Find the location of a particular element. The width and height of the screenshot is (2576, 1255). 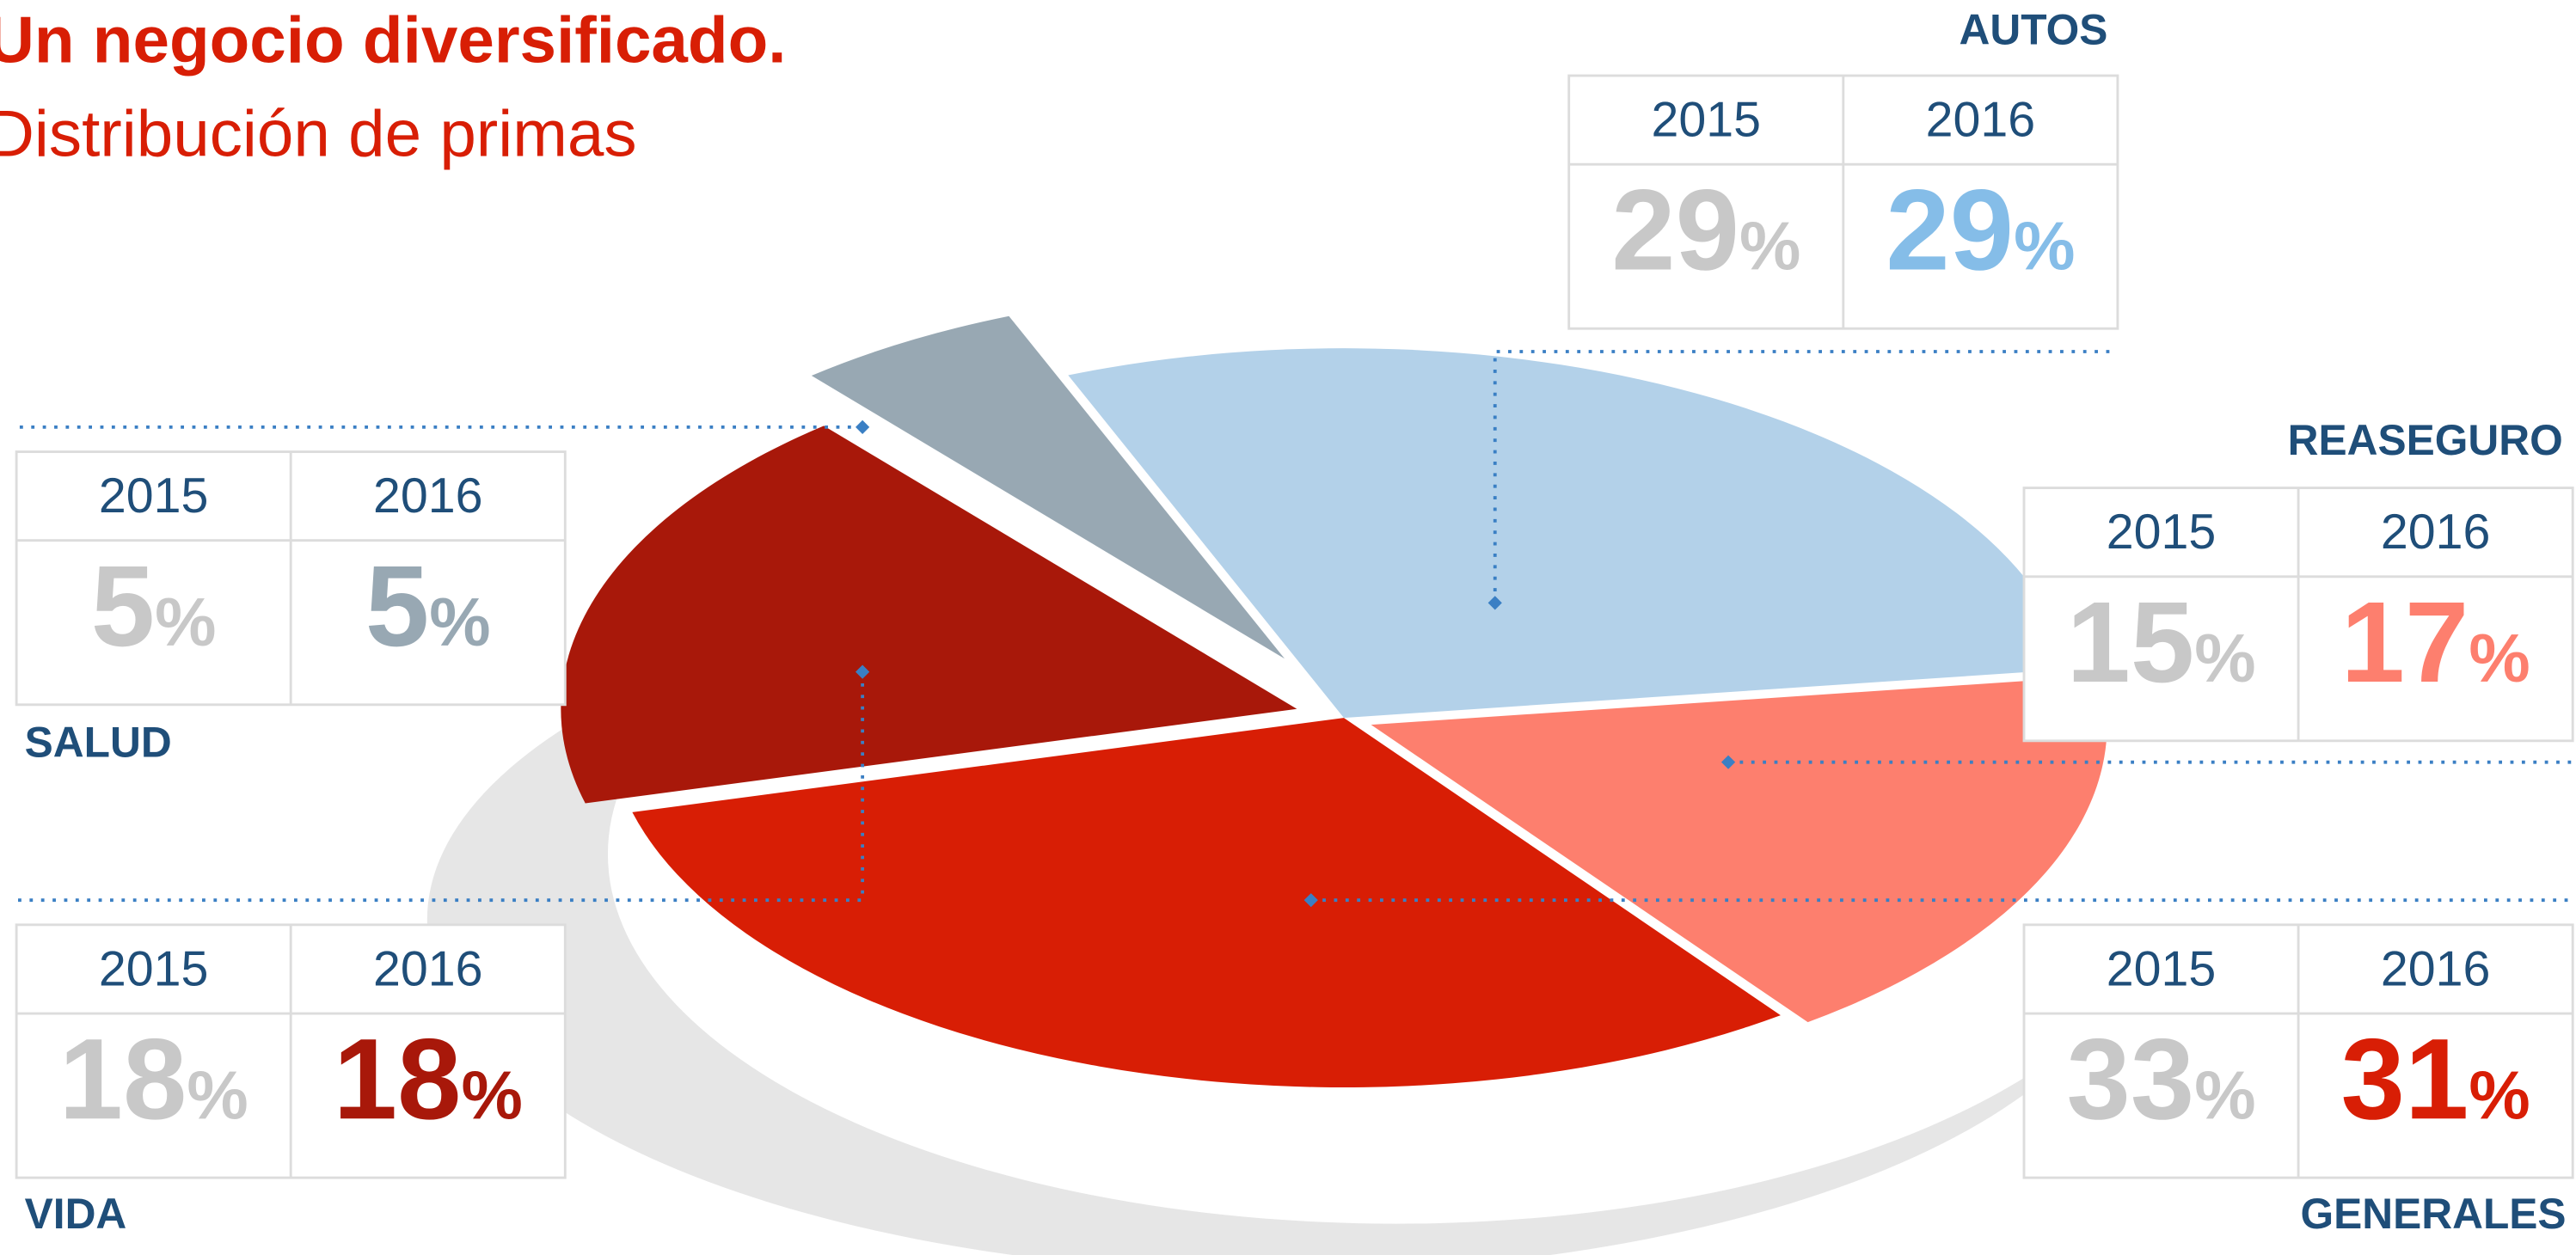

value-label: 31% is located at coordinates (2435, 1079).